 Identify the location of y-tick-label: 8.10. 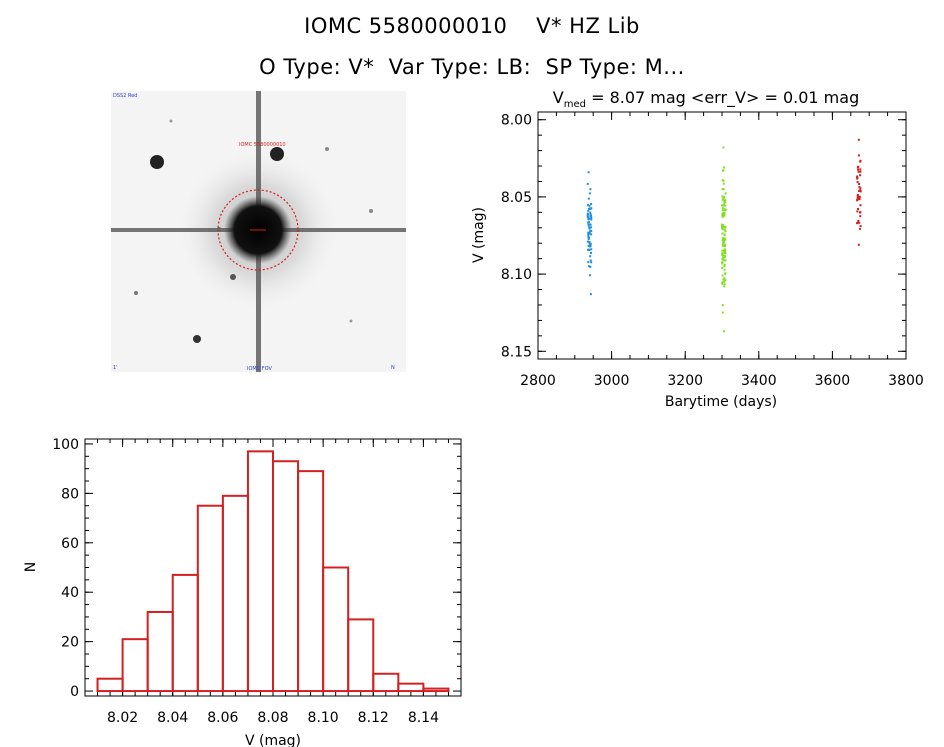
(516, 275).